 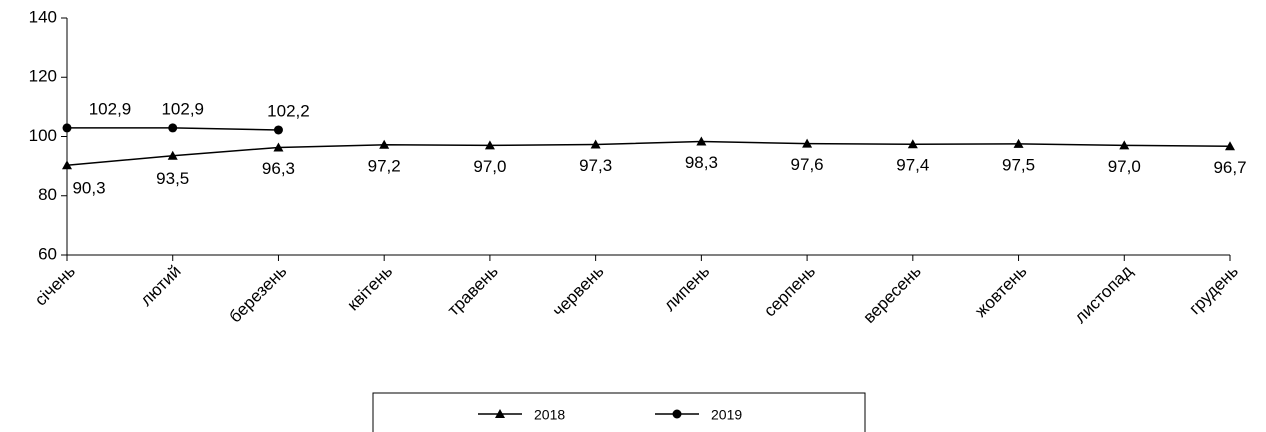 I want to click on x-tick-label: серпень, so click(x=789, y=290).